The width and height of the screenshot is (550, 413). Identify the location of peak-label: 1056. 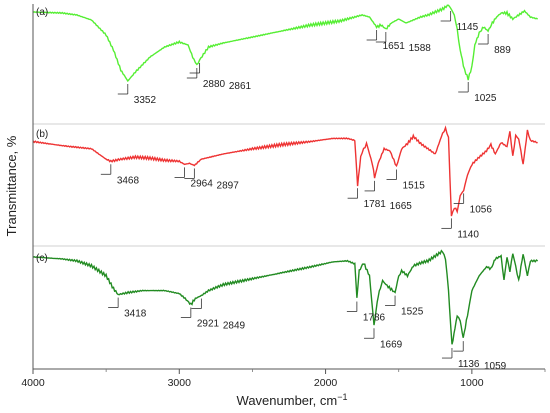
(481, 209).